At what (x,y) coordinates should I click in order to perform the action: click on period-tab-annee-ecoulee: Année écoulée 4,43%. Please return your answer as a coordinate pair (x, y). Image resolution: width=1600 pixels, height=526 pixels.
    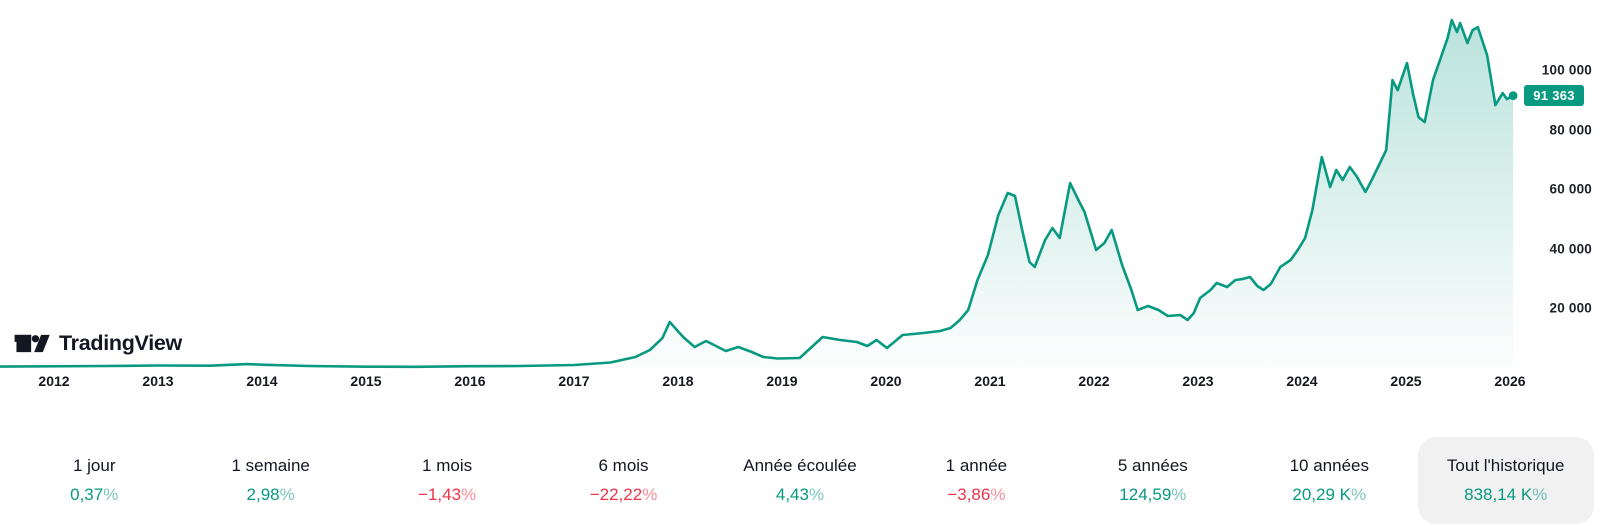
    Looking at the image, I should click on (800, 480).